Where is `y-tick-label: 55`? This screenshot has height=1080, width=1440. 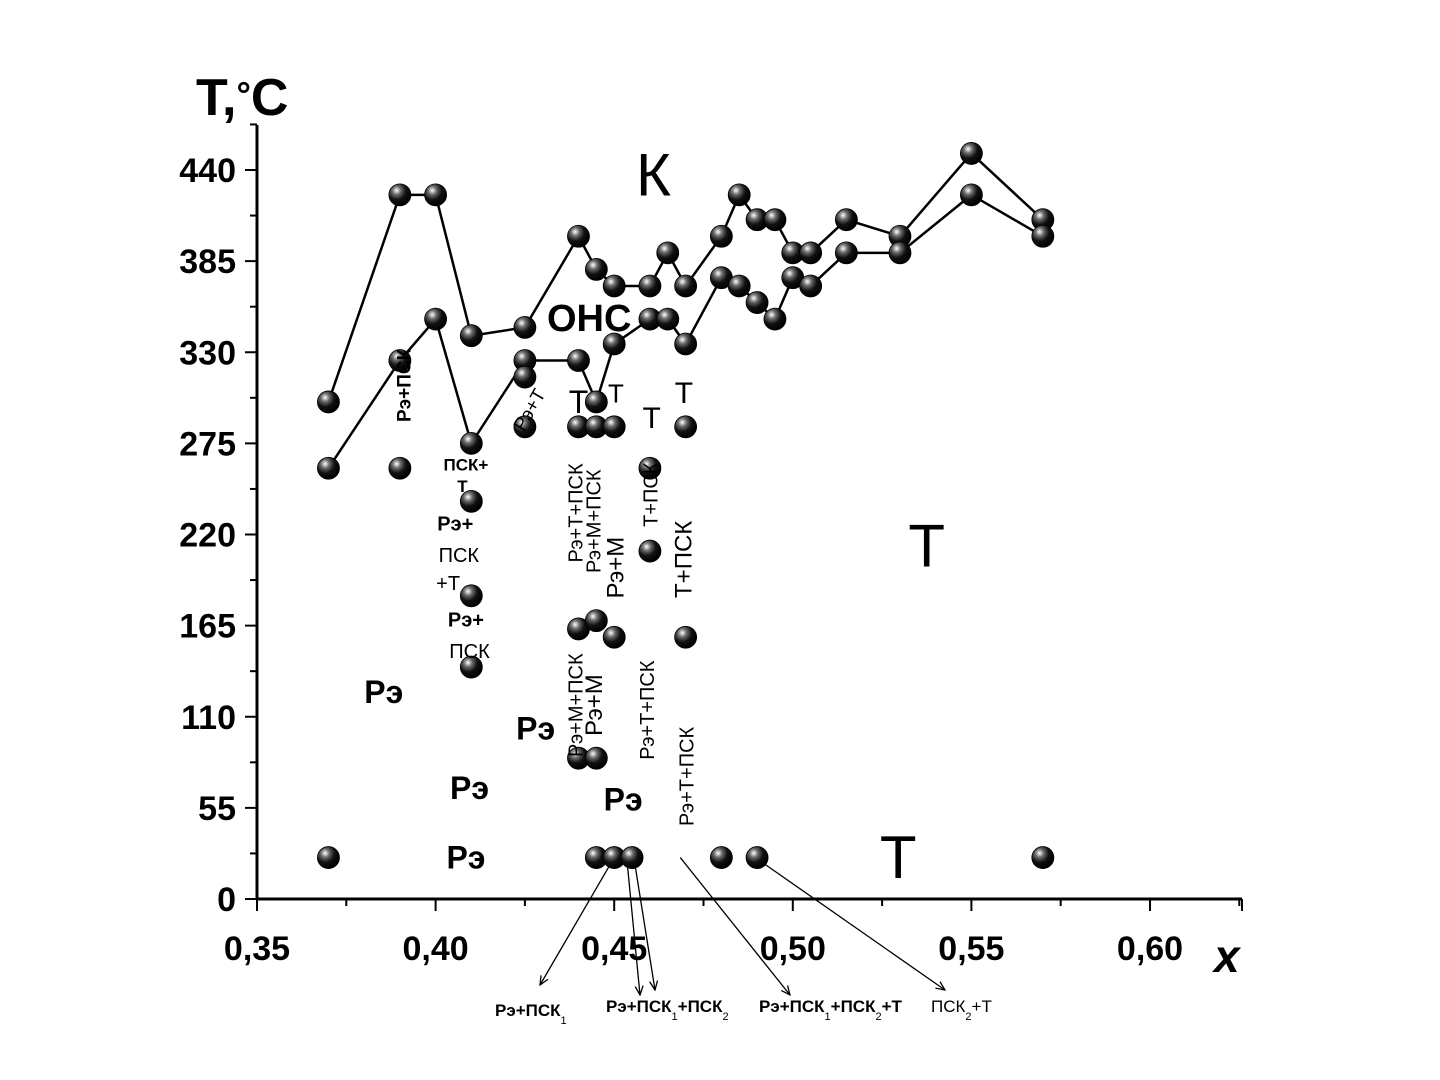
y-tick-label: 55 is located at coordinates (217, 809).